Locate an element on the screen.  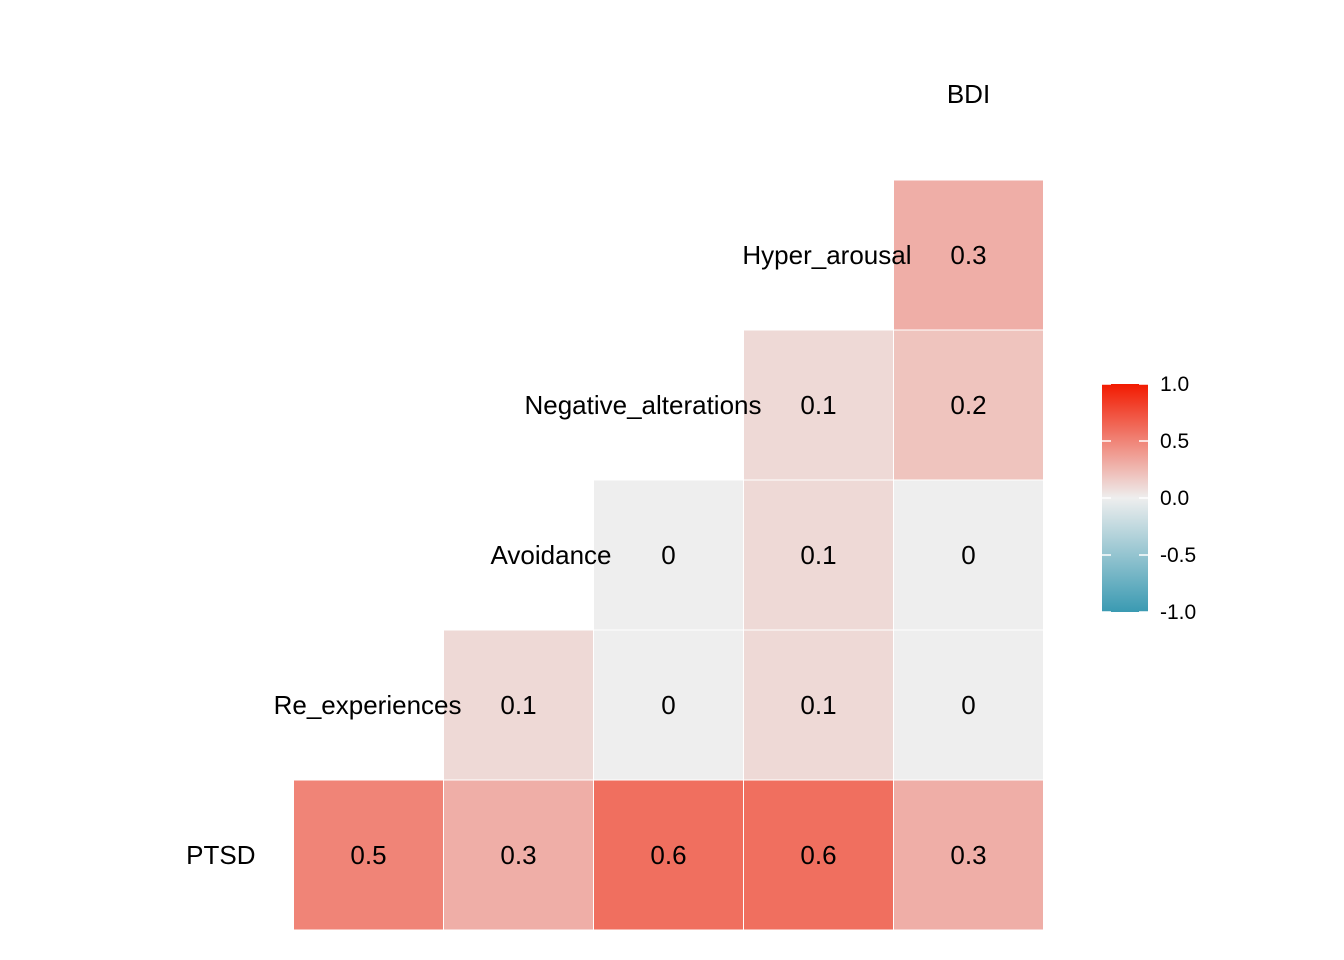
legend-tick-label: 1.0 is located at coordinates (1174, 384).